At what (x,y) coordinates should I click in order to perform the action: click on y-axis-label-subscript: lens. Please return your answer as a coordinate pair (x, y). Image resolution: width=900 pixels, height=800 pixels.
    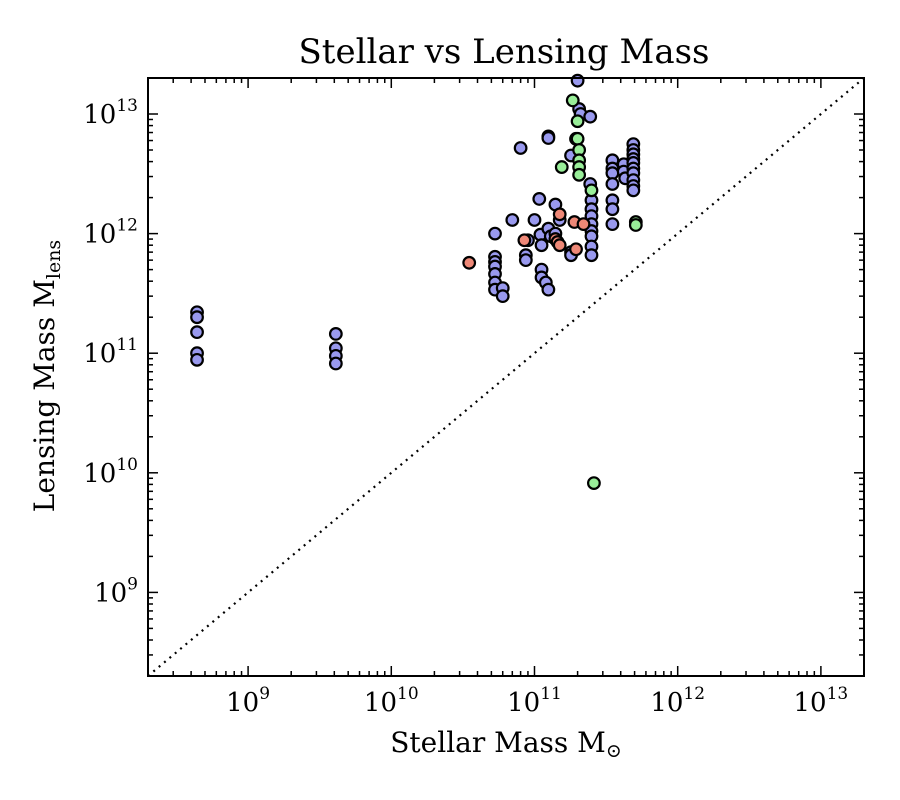
    Looking at the image, I should click on (54, 259).